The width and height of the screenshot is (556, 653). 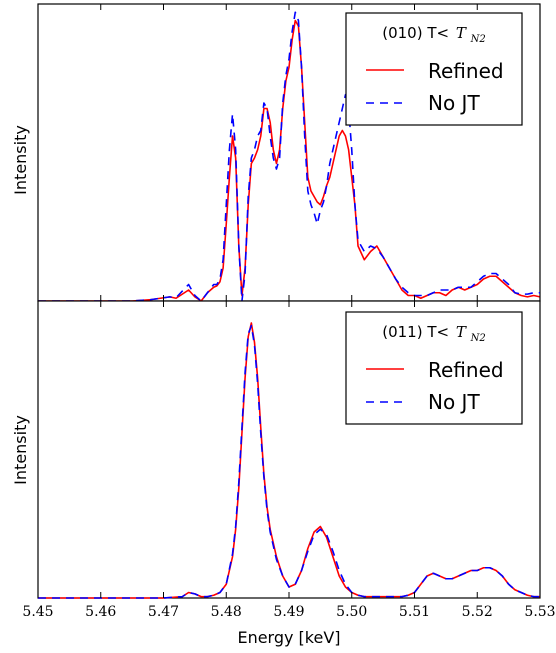 What do you see at coordinates (454, 402) in the screenshot?
I see `bottom-legend-nojt-label: No JT` at bounding box center [454, 402].